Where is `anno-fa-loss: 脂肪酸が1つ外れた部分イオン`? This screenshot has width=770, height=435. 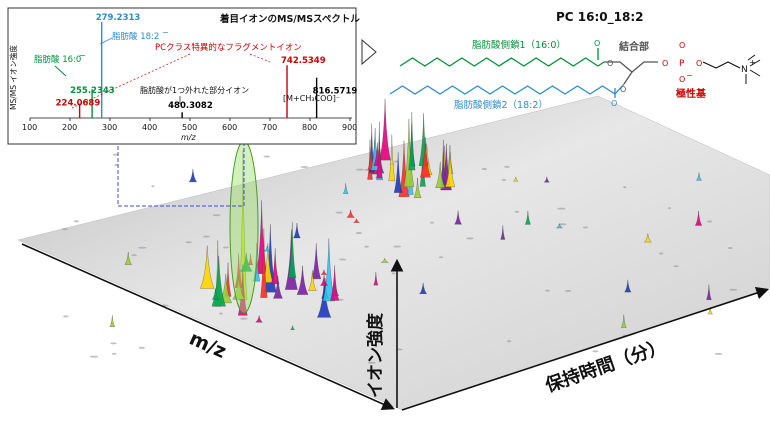
anno-fa-loss: 脂肪酸が1つ外れた部分イオン is located at coordinates (194, 90).